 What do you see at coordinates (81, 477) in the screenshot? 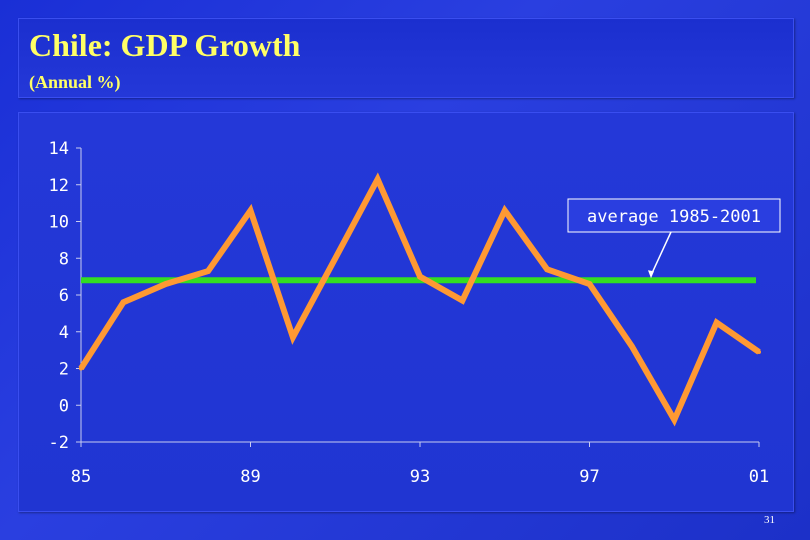
I see `x-tick-label: 85` at bounding box center [81, 477].